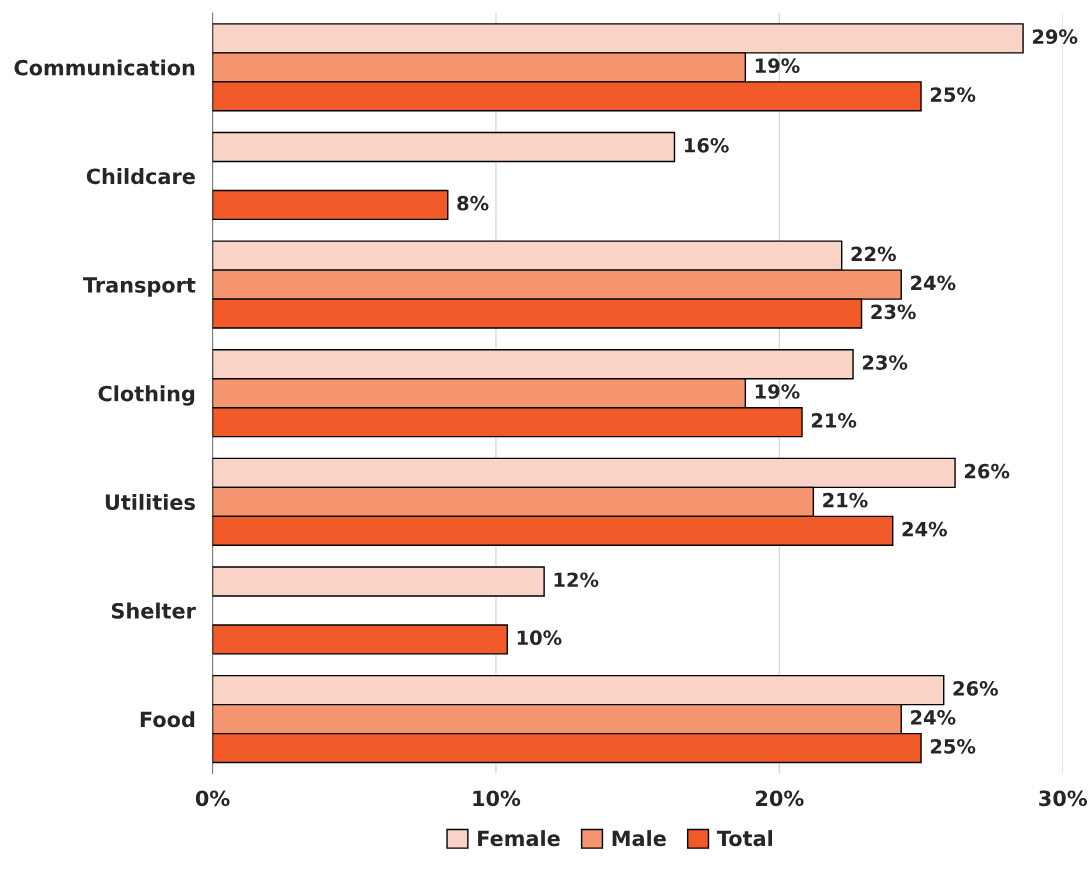 The width and height of the screenshot is (1090, 869). Describe the element at coordinates (873, 254) in the screenshot. I see `data-label: 22%` at that location.